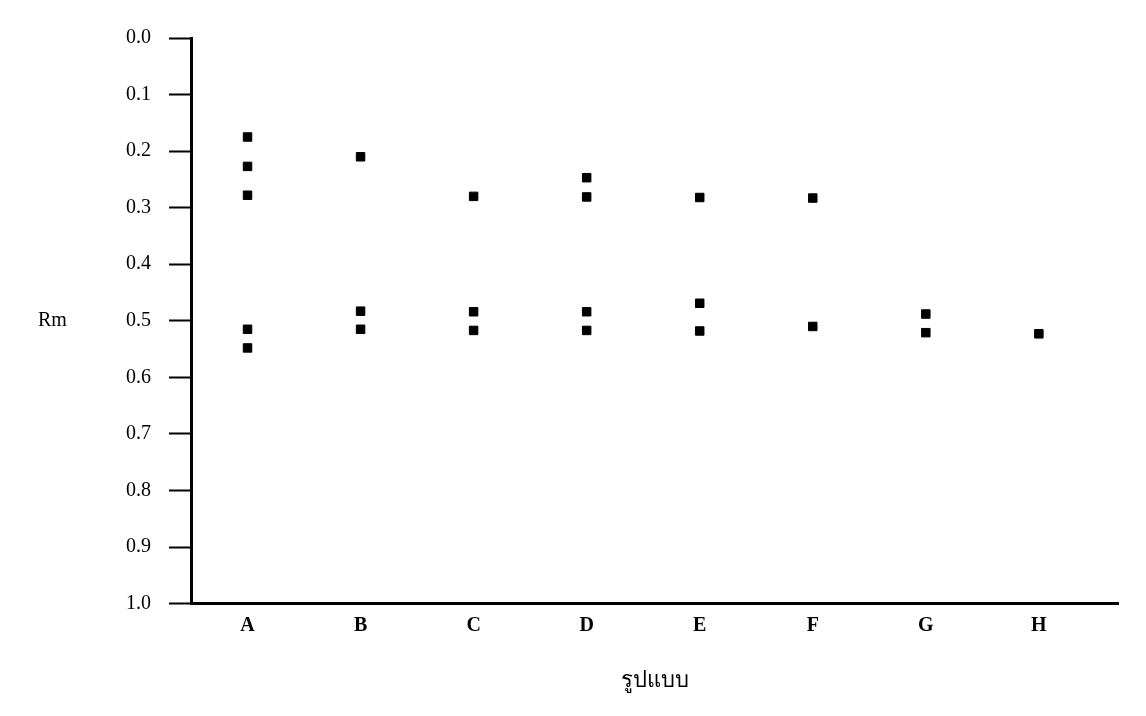  Describe the element at coordinates (654, 679) in the screenshot. I see `x-axis-title: รูปแบบ` at that location.